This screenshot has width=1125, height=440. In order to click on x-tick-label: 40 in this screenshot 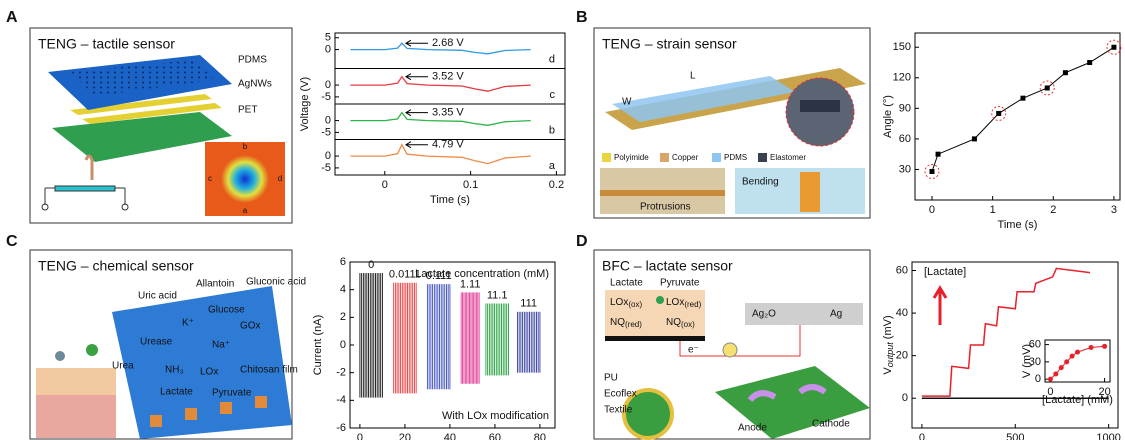, I will do `click(450, 436)`.